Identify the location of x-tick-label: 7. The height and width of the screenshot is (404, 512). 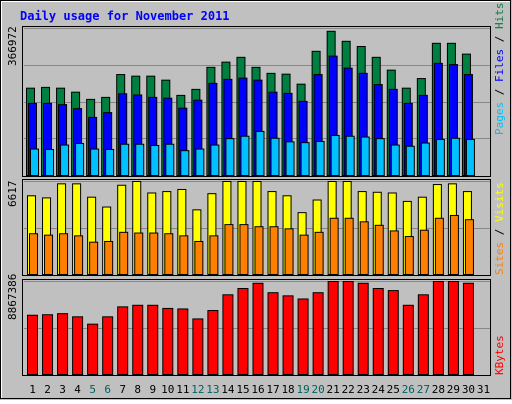
(122, 389).